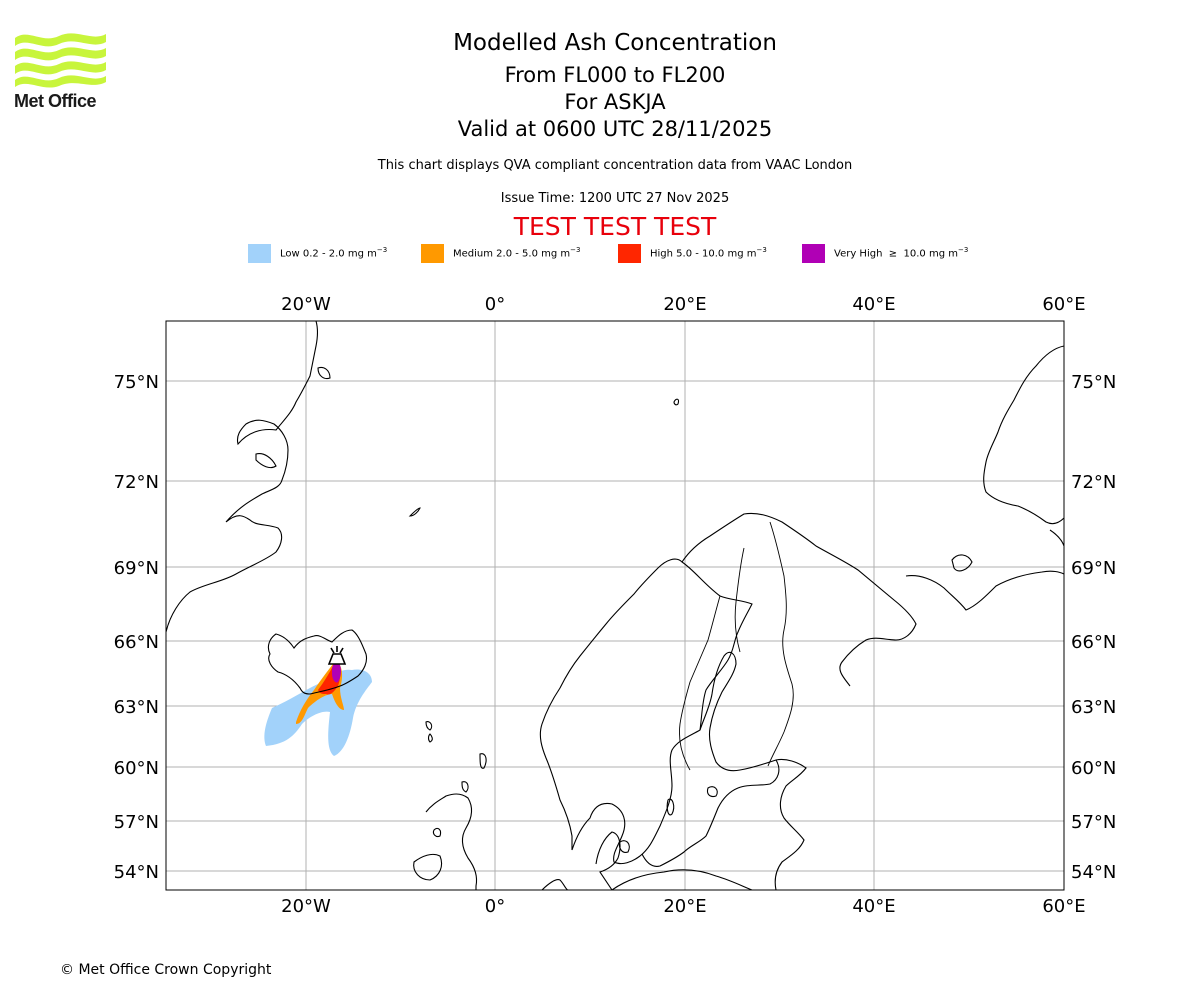 The image size is (1200, 1000). What do you see at coordinates (629, 253) in the screenshot?
I see `legend-swatch-high` at bounding box center [629, 253].